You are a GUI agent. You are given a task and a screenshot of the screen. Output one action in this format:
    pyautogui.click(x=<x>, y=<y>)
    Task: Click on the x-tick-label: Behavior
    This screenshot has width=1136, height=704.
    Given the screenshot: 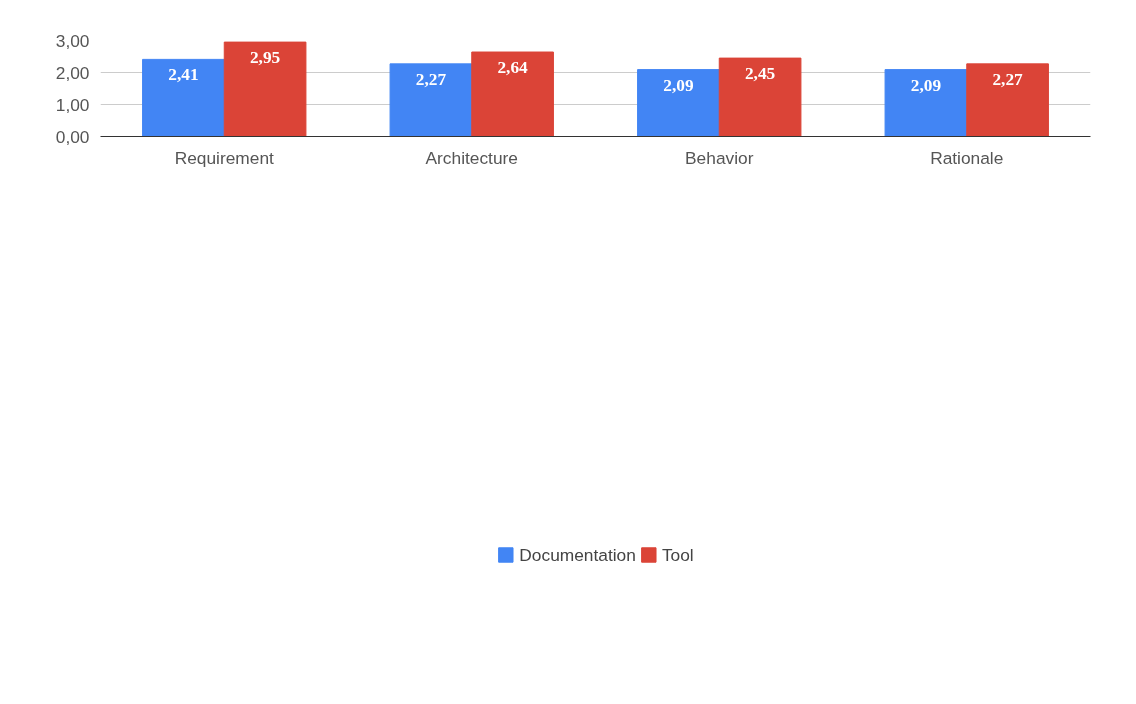 What is the action you would take?
    pyautogui.click(x=719, y=157)
    